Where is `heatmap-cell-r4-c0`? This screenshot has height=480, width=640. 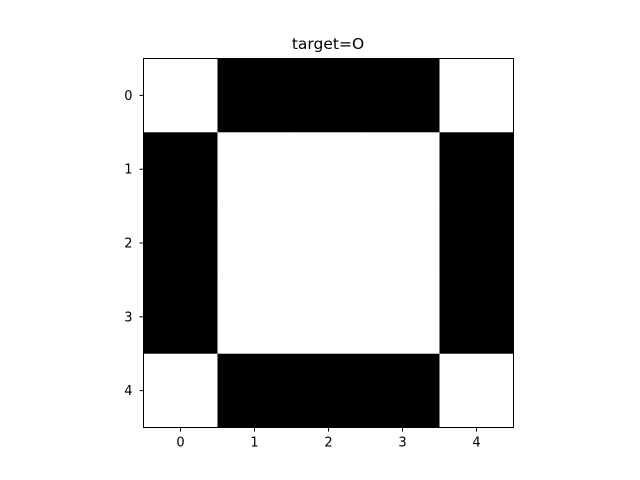 heatmap-cell-r4-c0 is located at coordinates (180, 390).